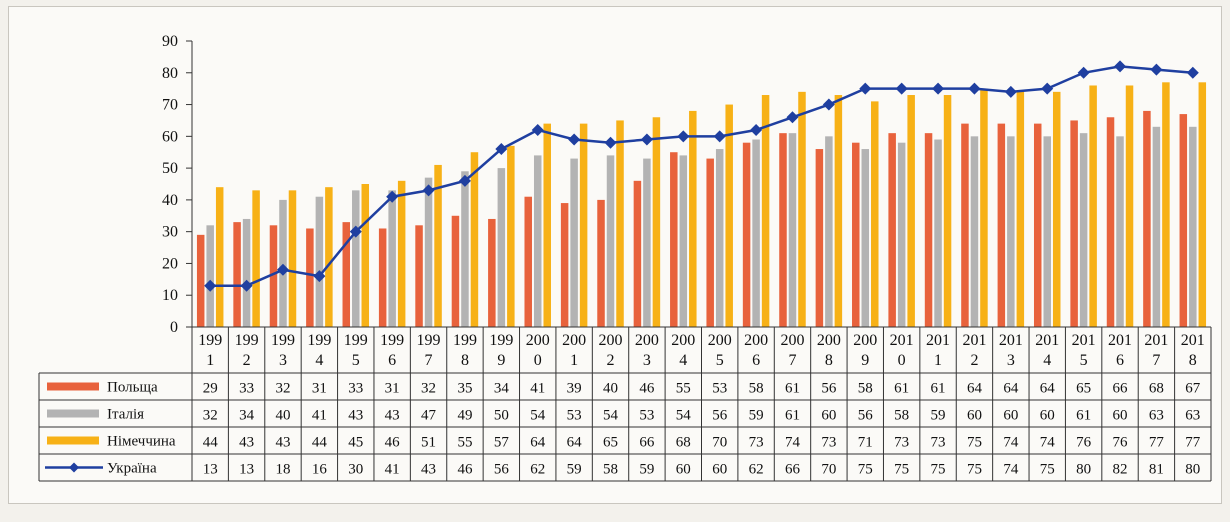  Describe the element at coordinates (693, 219) in the screenshot. I see `bar-Німеччина-2004` at that location.